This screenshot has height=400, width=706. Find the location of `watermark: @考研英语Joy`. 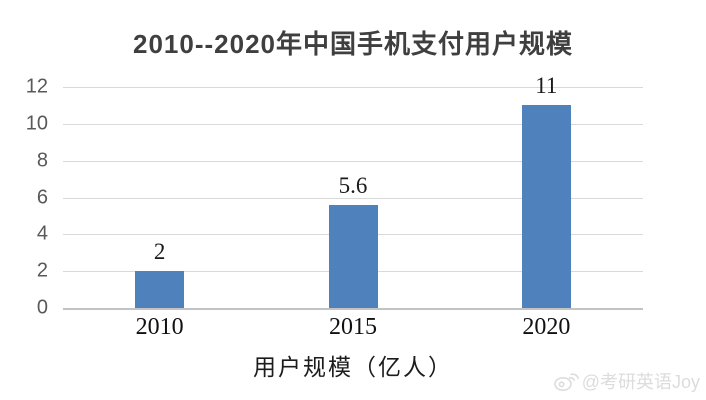

watermark: @考研英语Joy is located at coordinates (626, 381).